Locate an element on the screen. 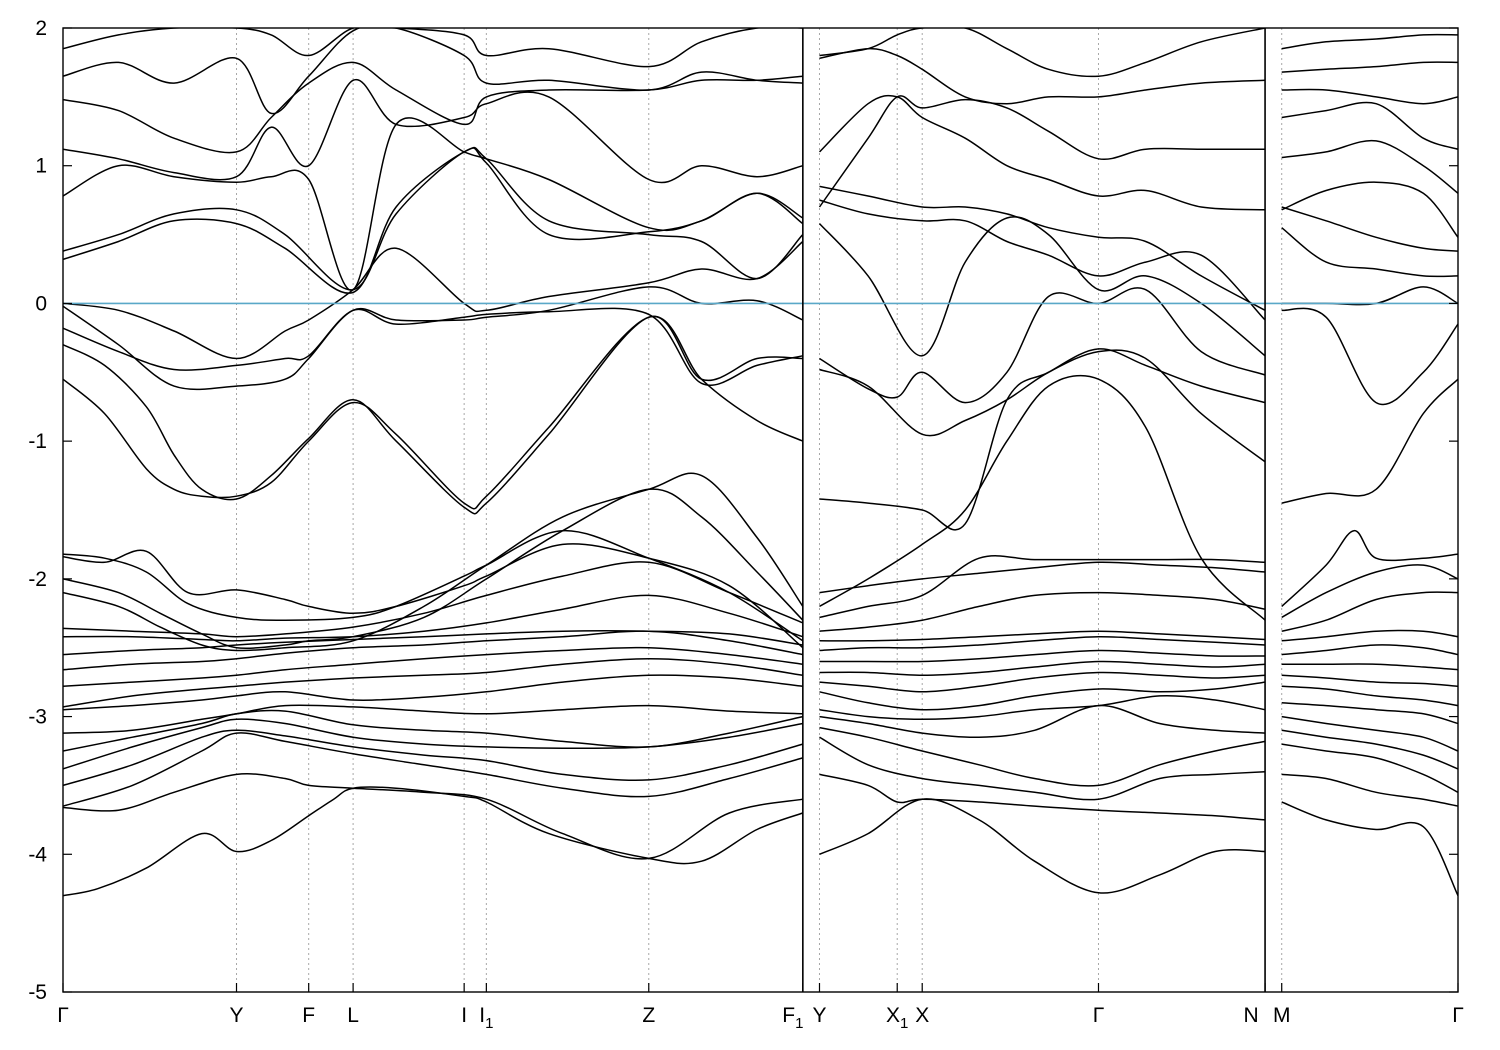 This screenshot has width=1500, height=1050. y-tick-label-2: 0 is located at coordinates (41, 303).